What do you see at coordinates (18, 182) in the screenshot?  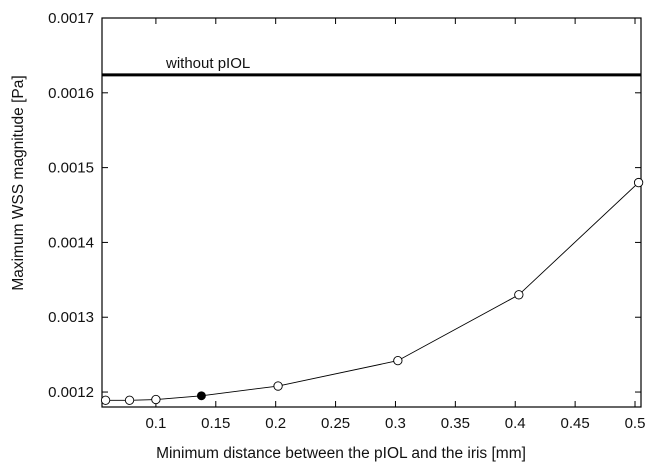 I see `y-axis-label: Maximum WSS magnitude [Pa]` at bounding box center [18, 182].